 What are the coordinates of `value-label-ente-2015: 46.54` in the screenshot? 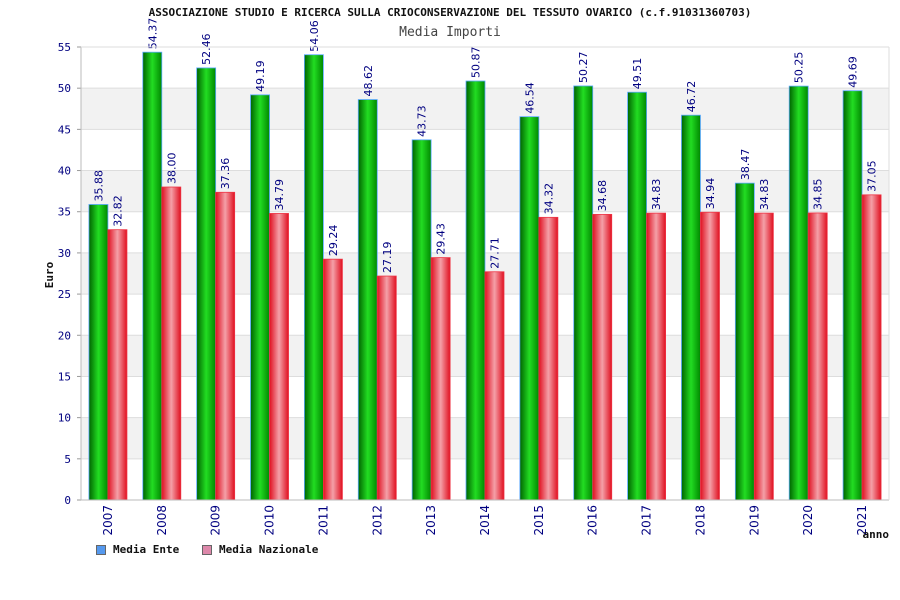 It's located at (529, 98).